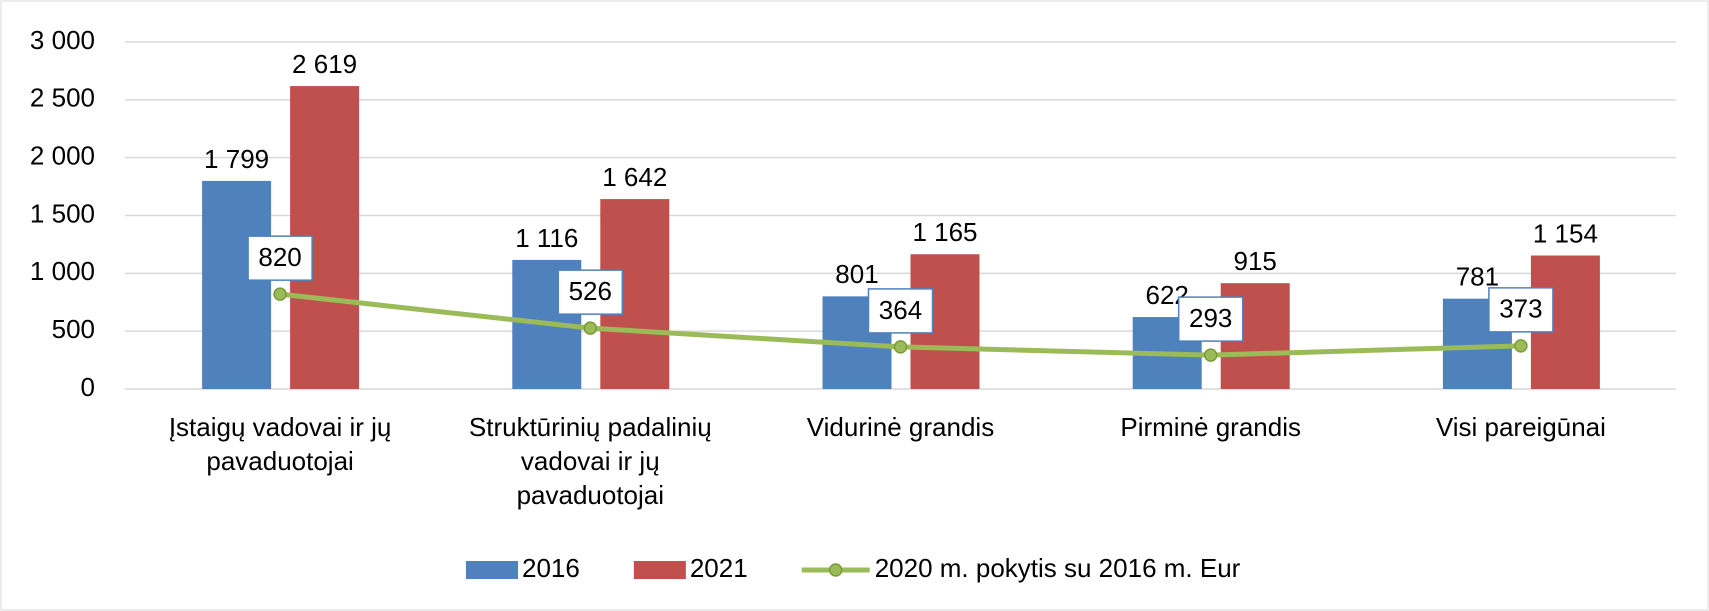  Describe the element at coordinates (1565, 233) in the screenshot. I see `data-label: 1 154` at that location.